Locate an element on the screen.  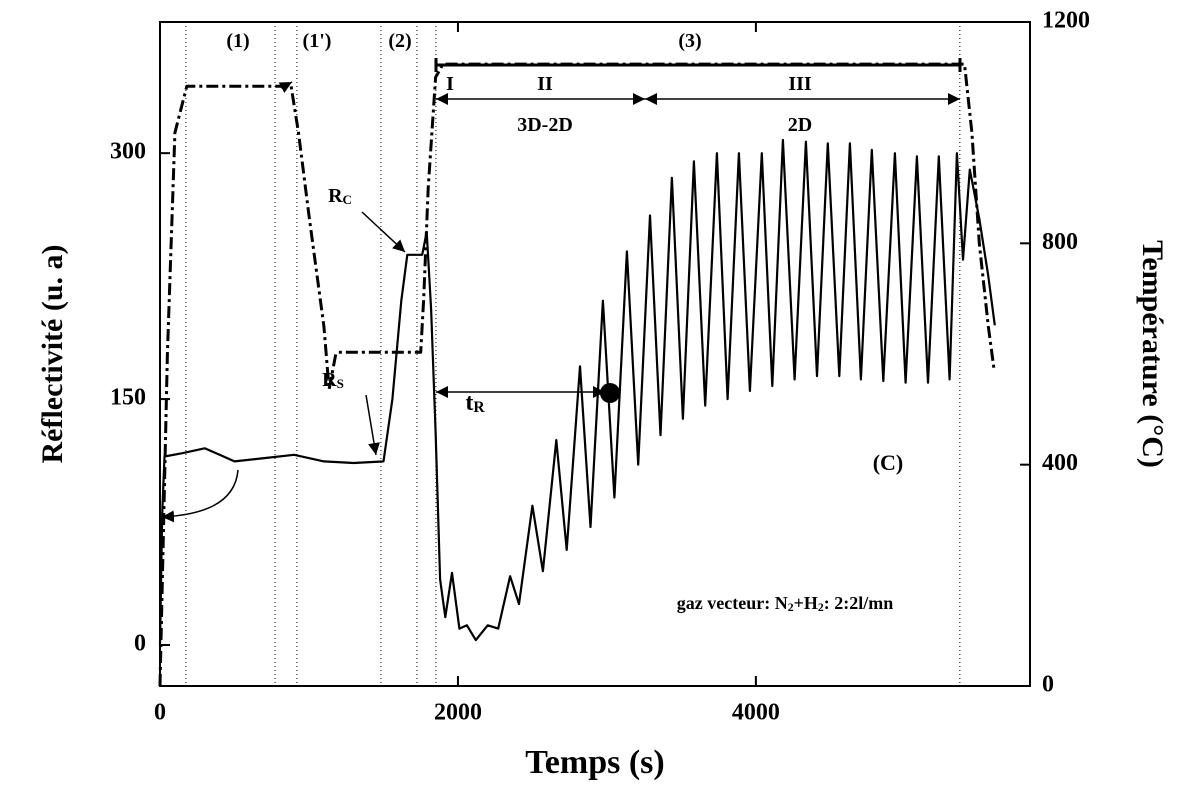
annotation: I is located at coordinates (450, 84).